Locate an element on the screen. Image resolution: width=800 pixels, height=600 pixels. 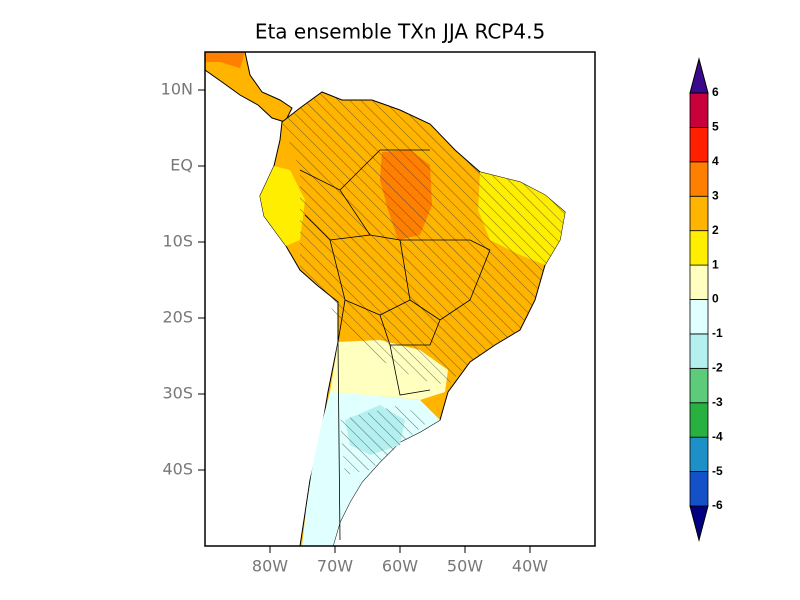
lon-tick-label: 40W is located at coordinates (530, 566).